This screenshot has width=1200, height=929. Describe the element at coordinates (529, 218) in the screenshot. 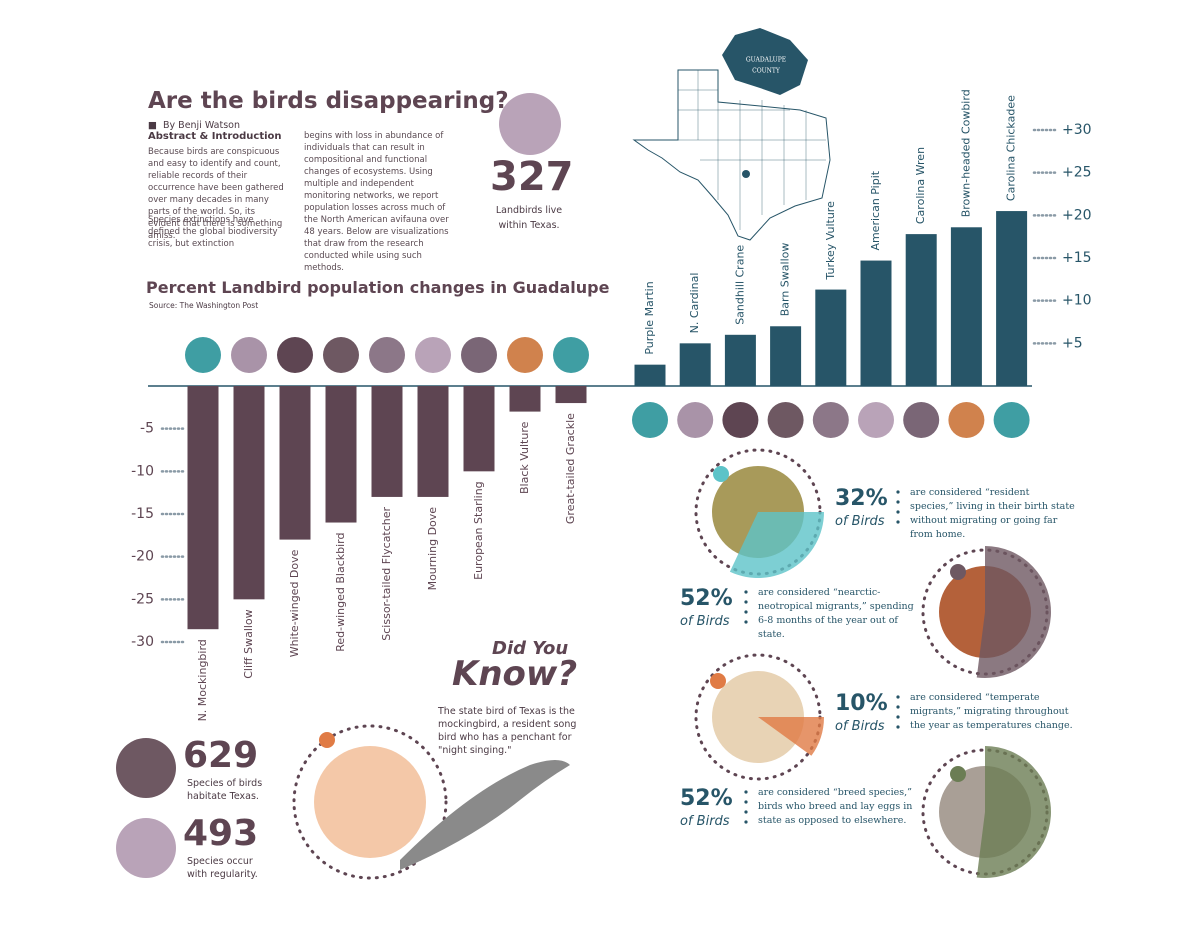

I see `stat-caption: Landbirds live within Texas.` at that location.